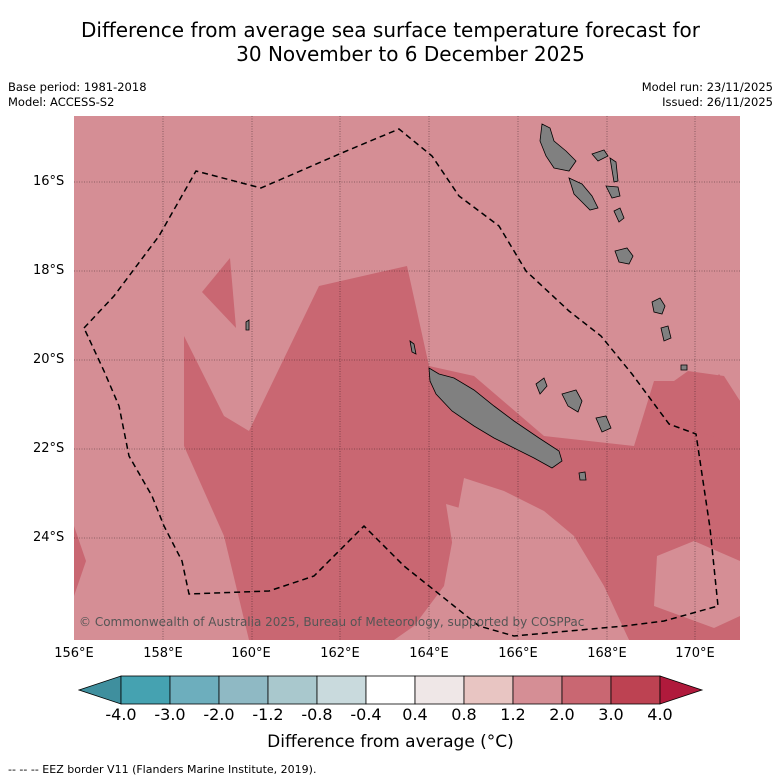  Describe the element at coordinates (712, 410) in the screenshot. I see `warm-anomaly-east` at that location.